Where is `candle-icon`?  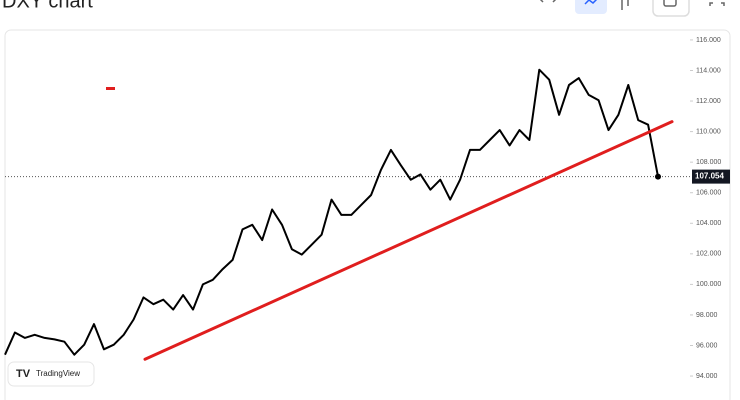
candle-icon is located at coordinates (625, 5).